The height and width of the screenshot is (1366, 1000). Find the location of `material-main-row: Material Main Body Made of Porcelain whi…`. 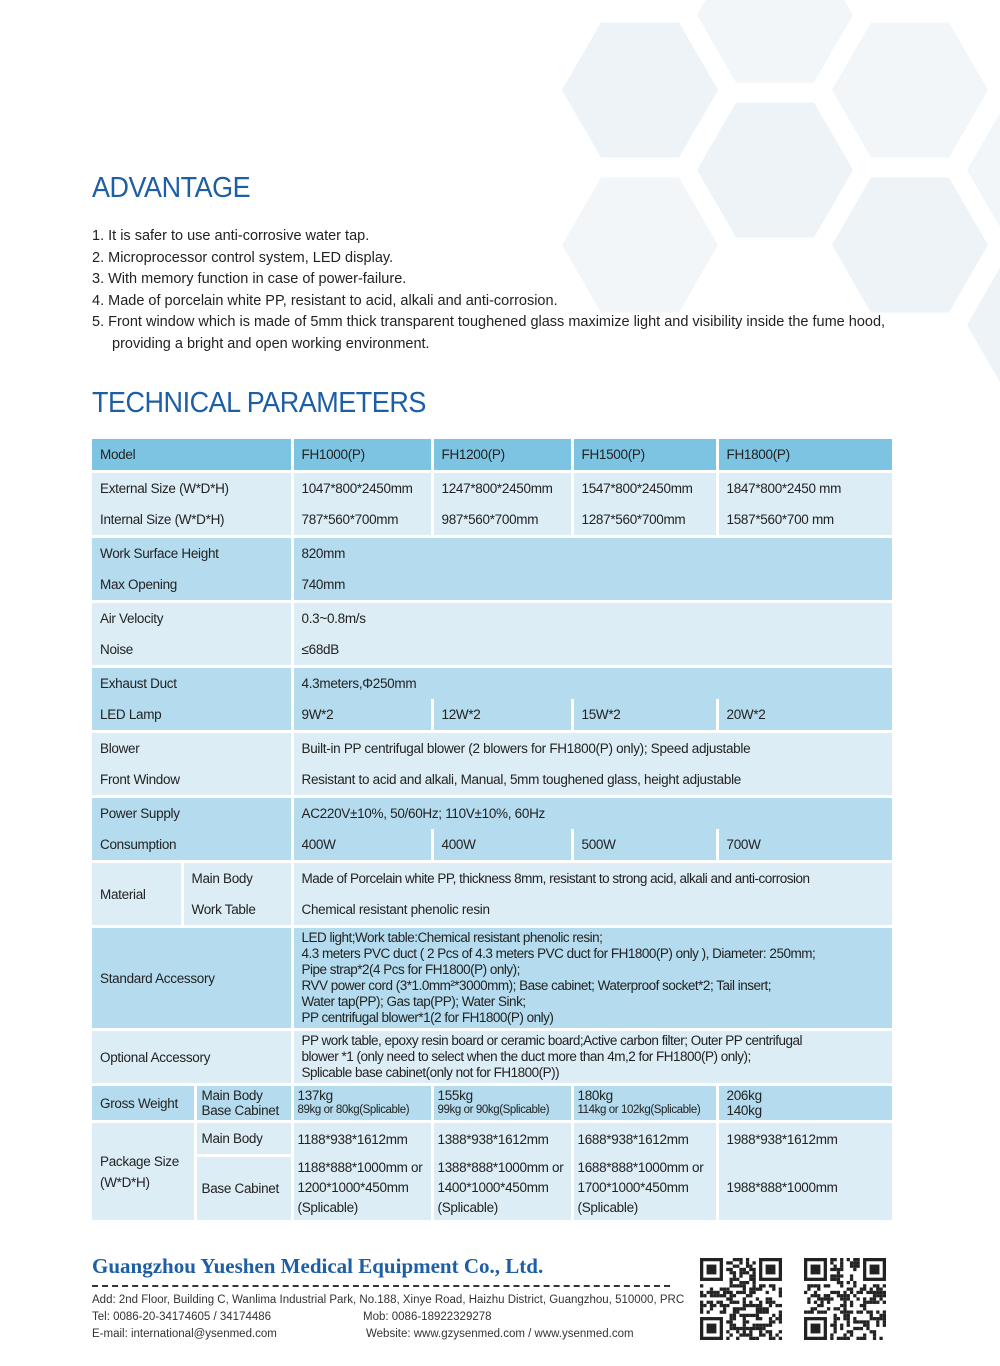

material-main-row: Material Main Body Made of Porcelain whi… is located at coordinates (492, 894).